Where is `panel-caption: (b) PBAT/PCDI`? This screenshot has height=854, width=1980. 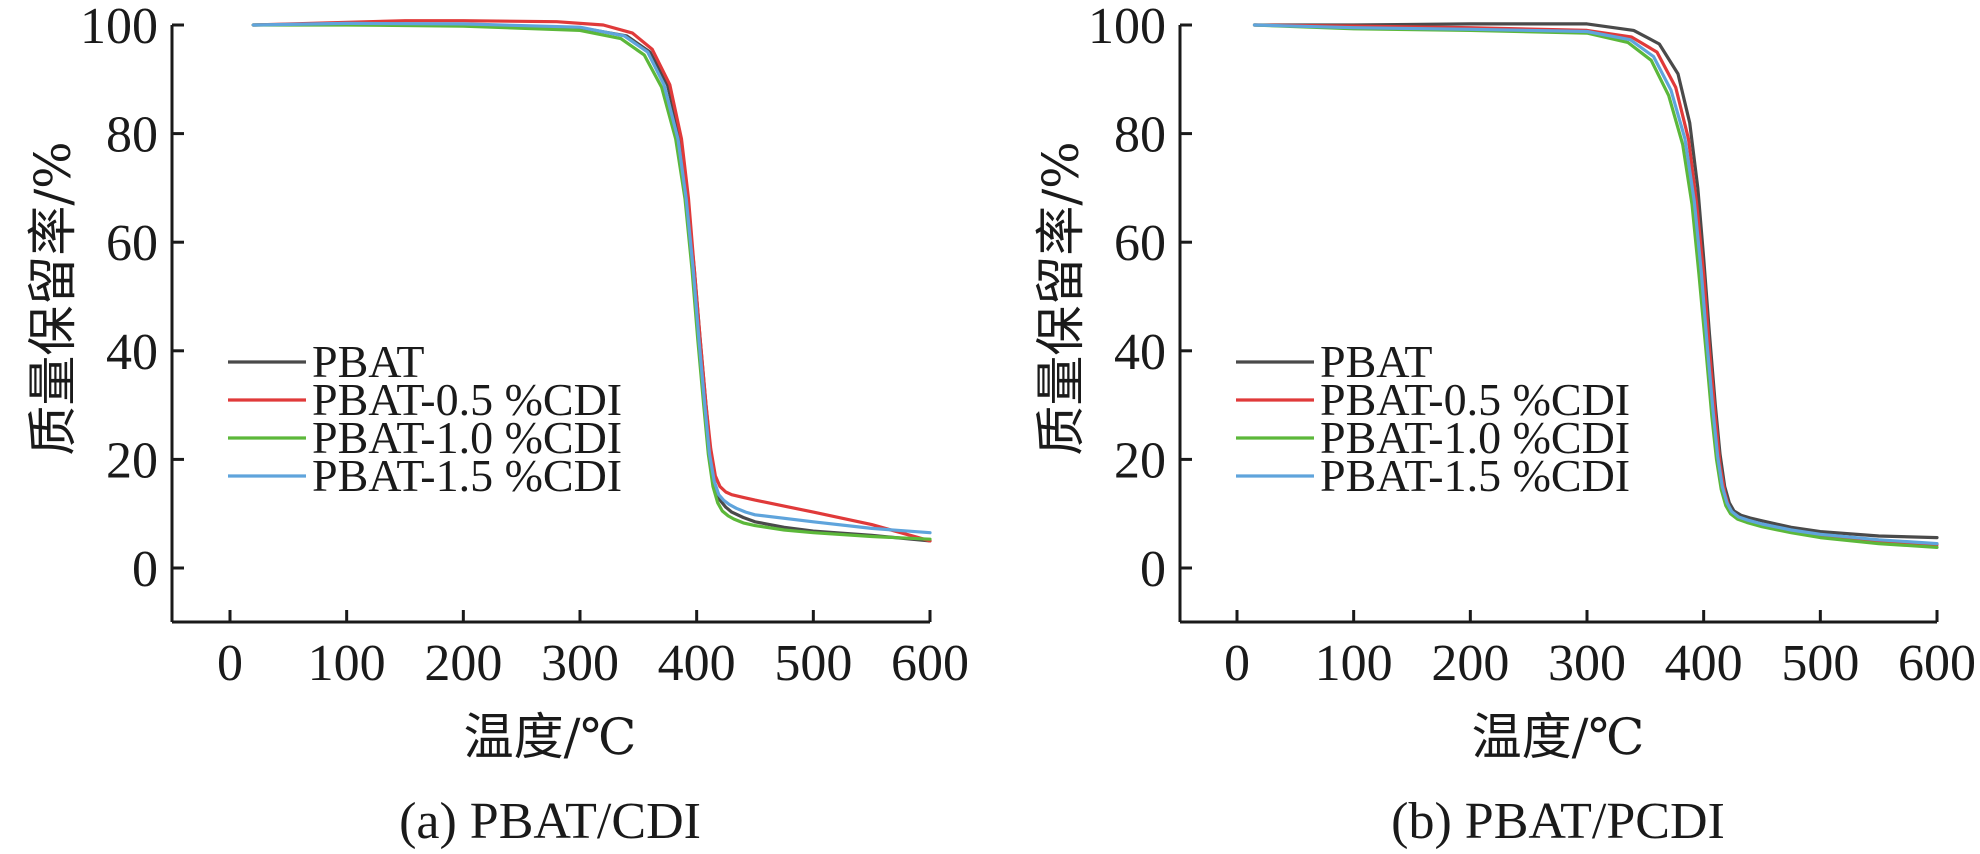 panel-caption: (b) PBAT/PCDI is located at coordinates (1558, 821).